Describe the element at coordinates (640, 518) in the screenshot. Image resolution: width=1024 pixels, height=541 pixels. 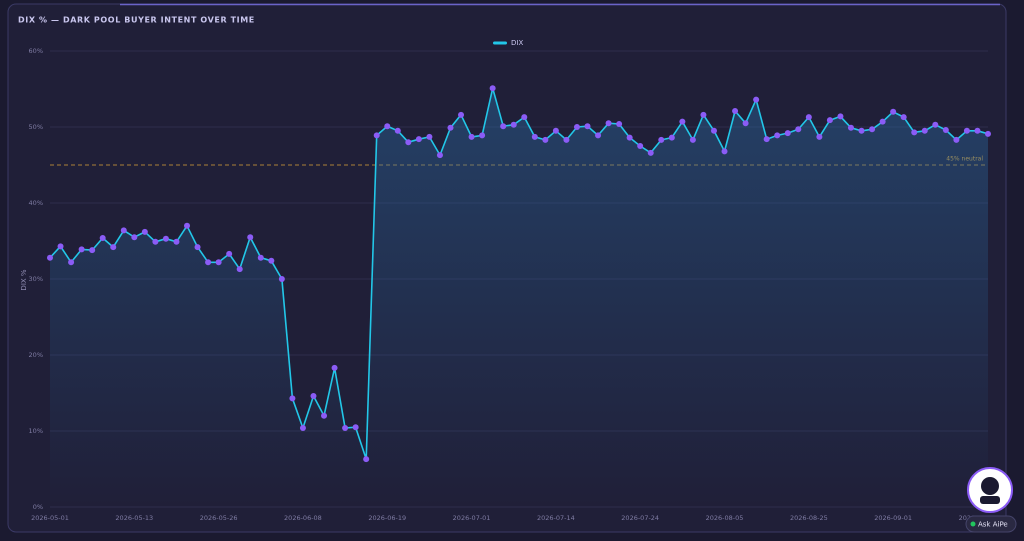
I see `x-tick-label: 2026-07-24` at that location.